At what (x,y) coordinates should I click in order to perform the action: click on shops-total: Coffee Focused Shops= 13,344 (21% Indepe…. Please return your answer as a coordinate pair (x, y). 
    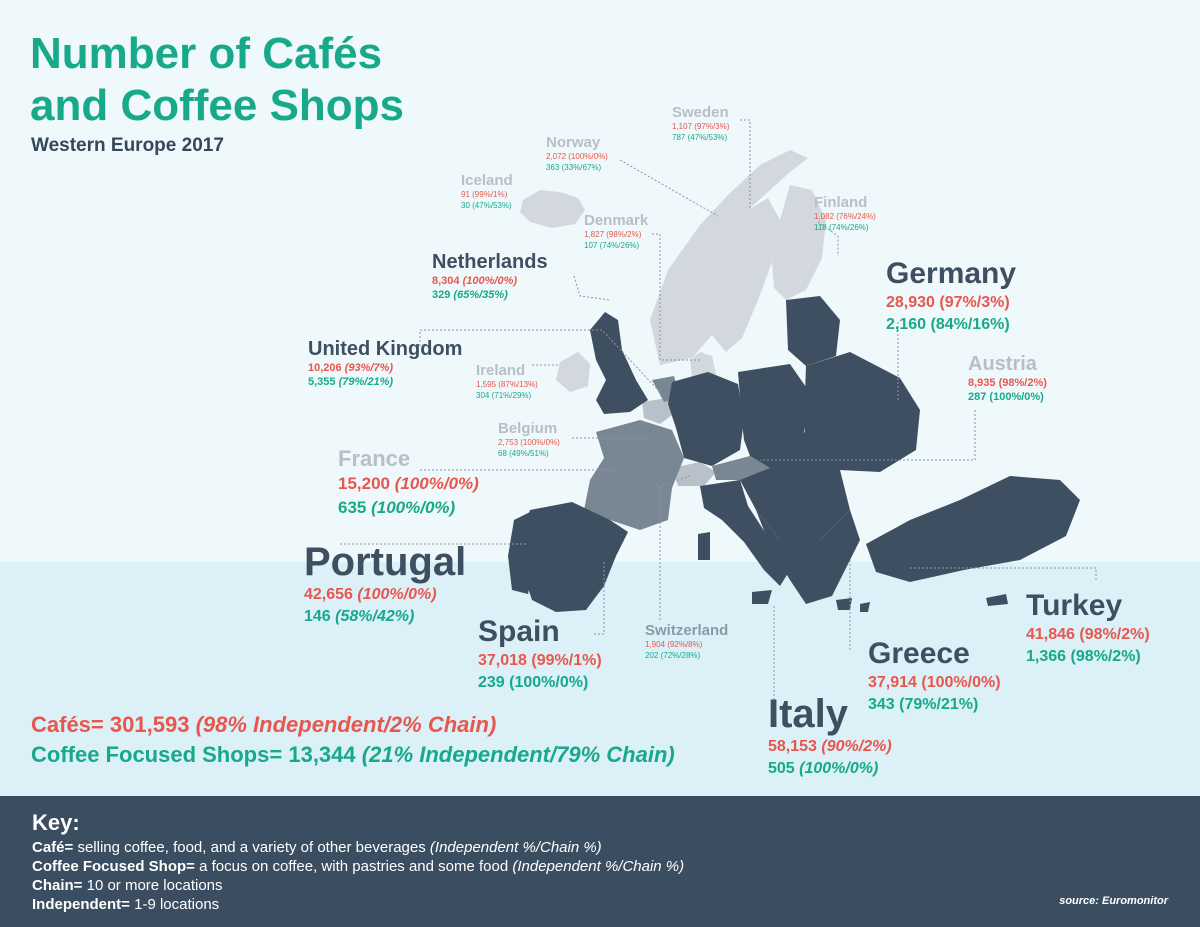
    Looking at the image, I should click on (353, 754).